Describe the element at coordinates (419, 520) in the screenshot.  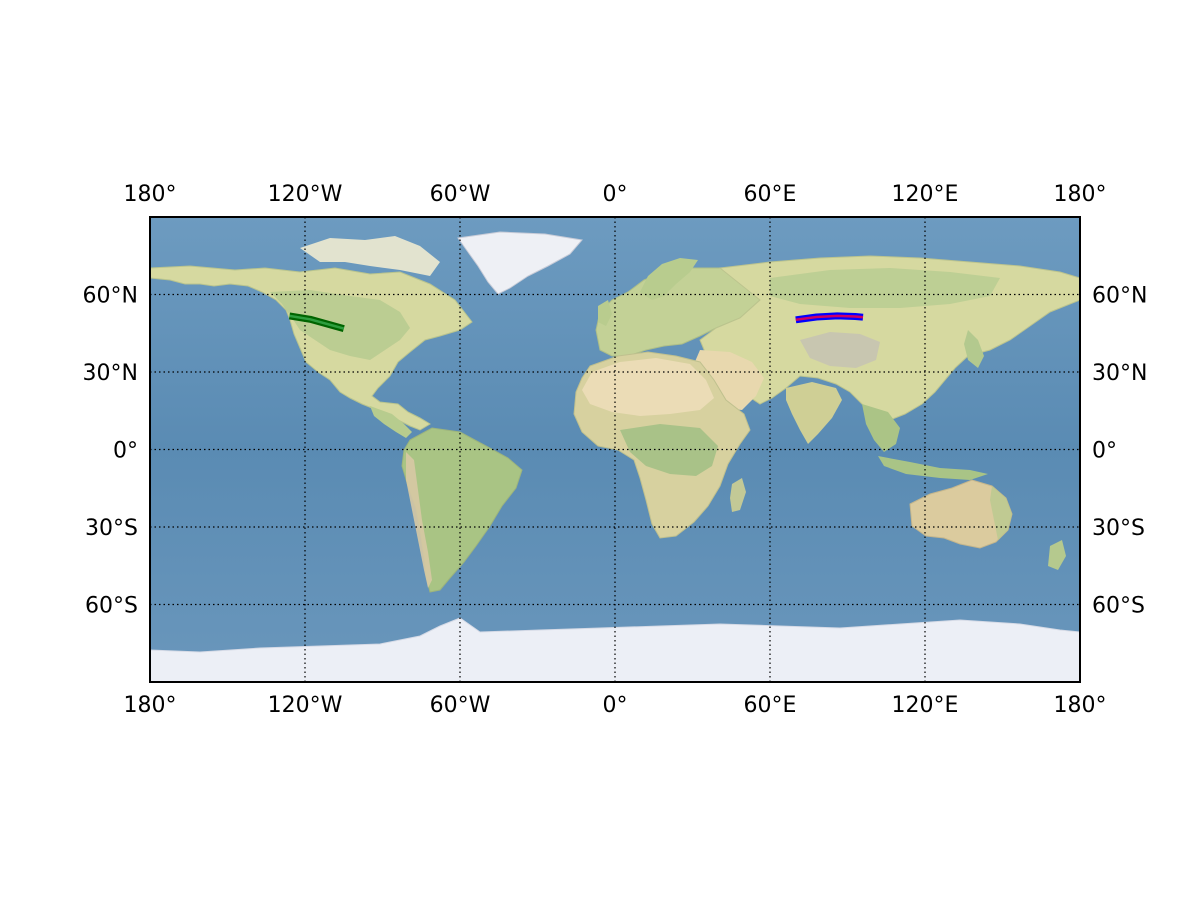
I see `landmass-andes` at that location.